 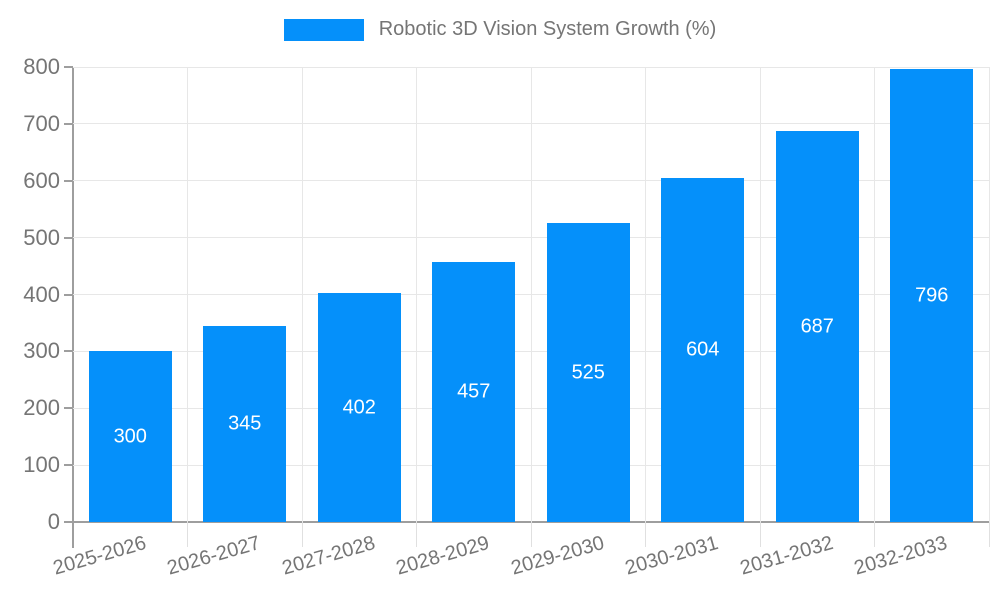 I want to click on x-axis-tick-label: 2028-2029, so click(x=442, y=556).